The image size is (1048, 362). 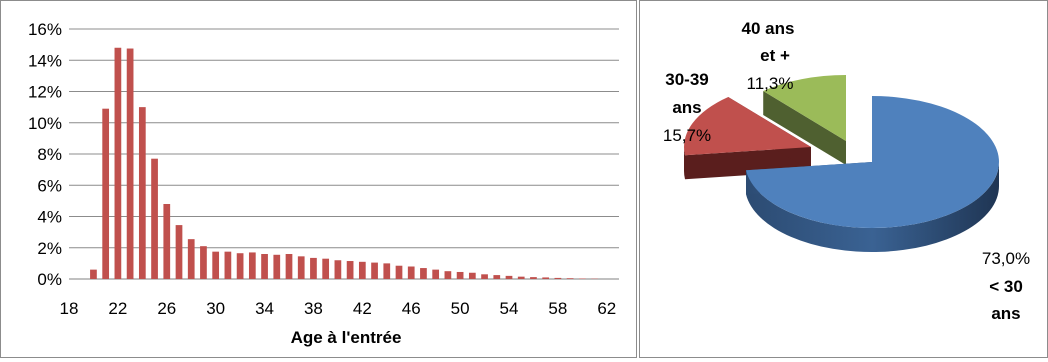 I want to click on y-tick-label: 4%, so click(x=49, y=217).